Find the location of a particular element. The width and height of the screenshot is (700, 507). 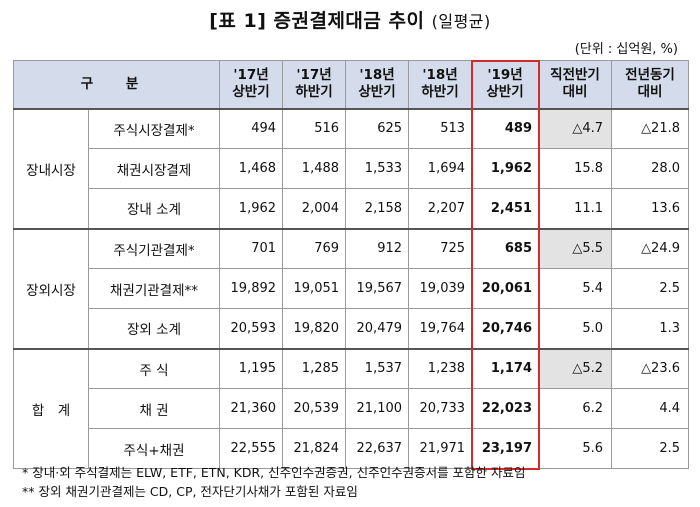

value-cell: 20,593 is located at coordinates (251, 329).